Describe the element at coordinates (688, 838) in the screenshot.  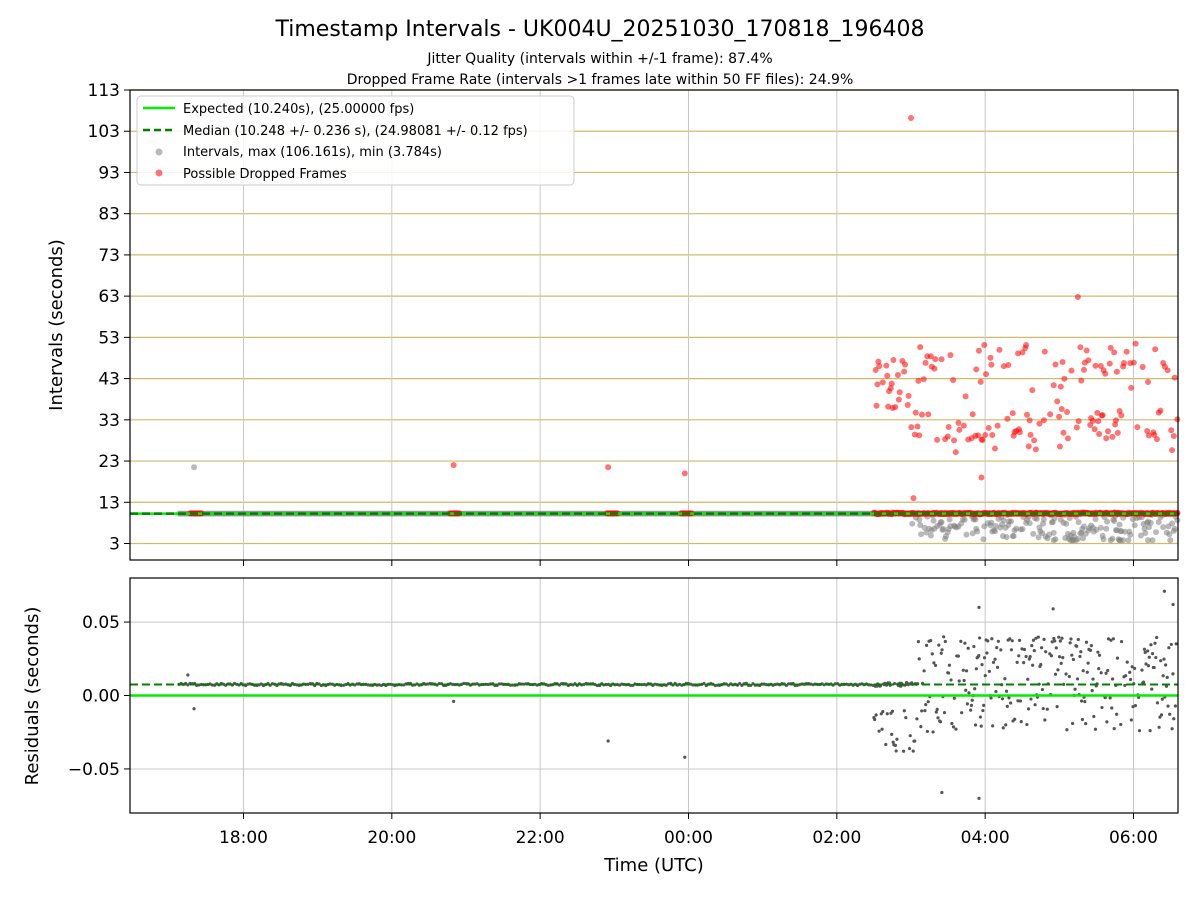
I see `x-tick-label: 00:00` at that location.